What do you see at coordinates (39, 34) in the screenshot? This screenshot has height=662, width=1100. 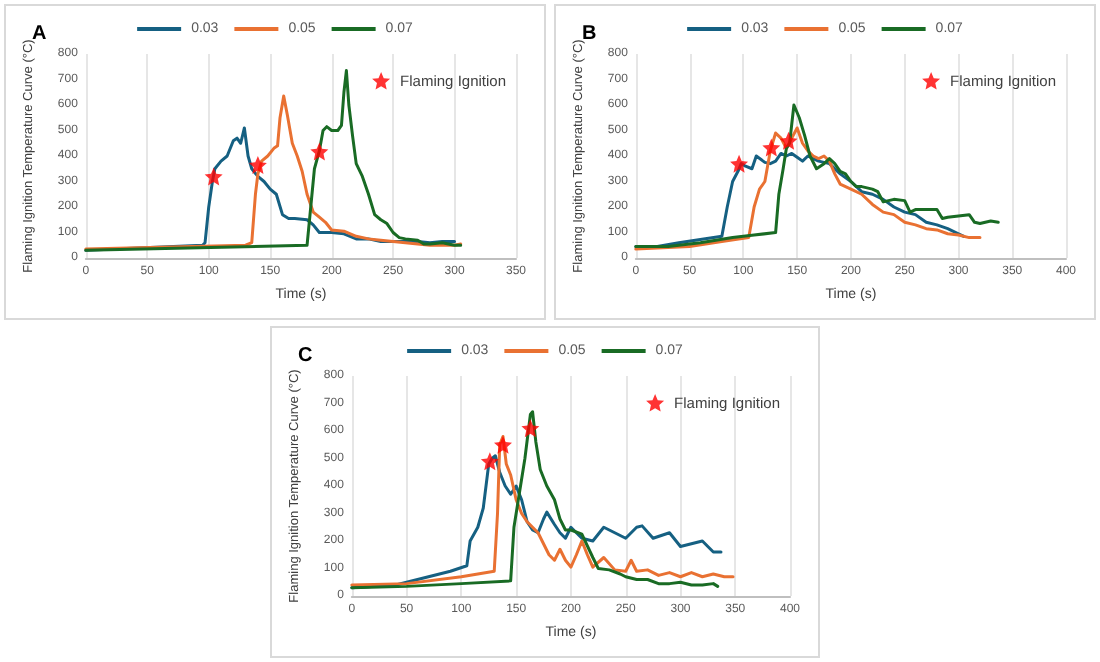 I see `chart-title: A` at bounding box center [39, 34].